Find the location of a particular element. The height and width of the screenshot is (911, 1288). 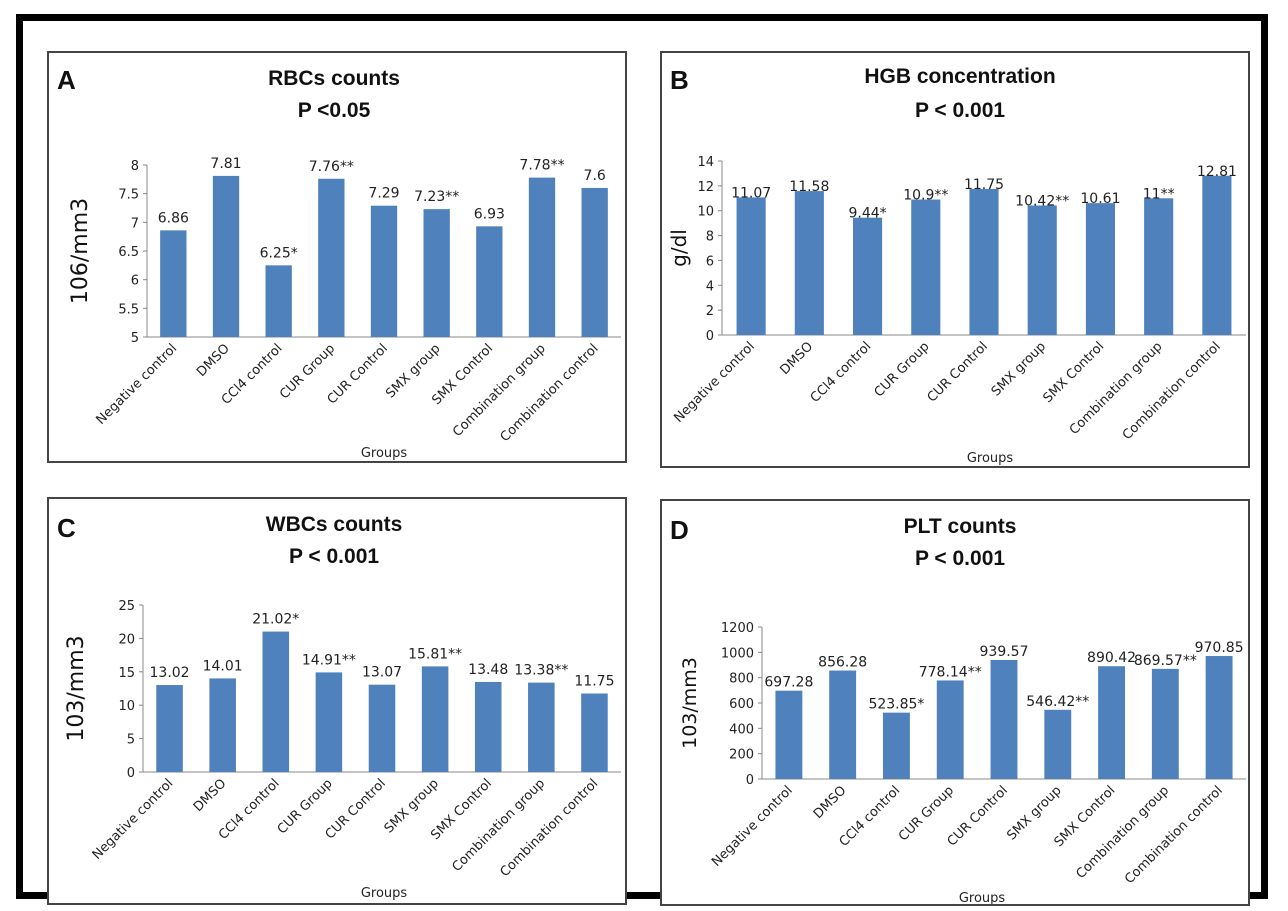

data-label: 697.28 is located at coordinates (788, 683).